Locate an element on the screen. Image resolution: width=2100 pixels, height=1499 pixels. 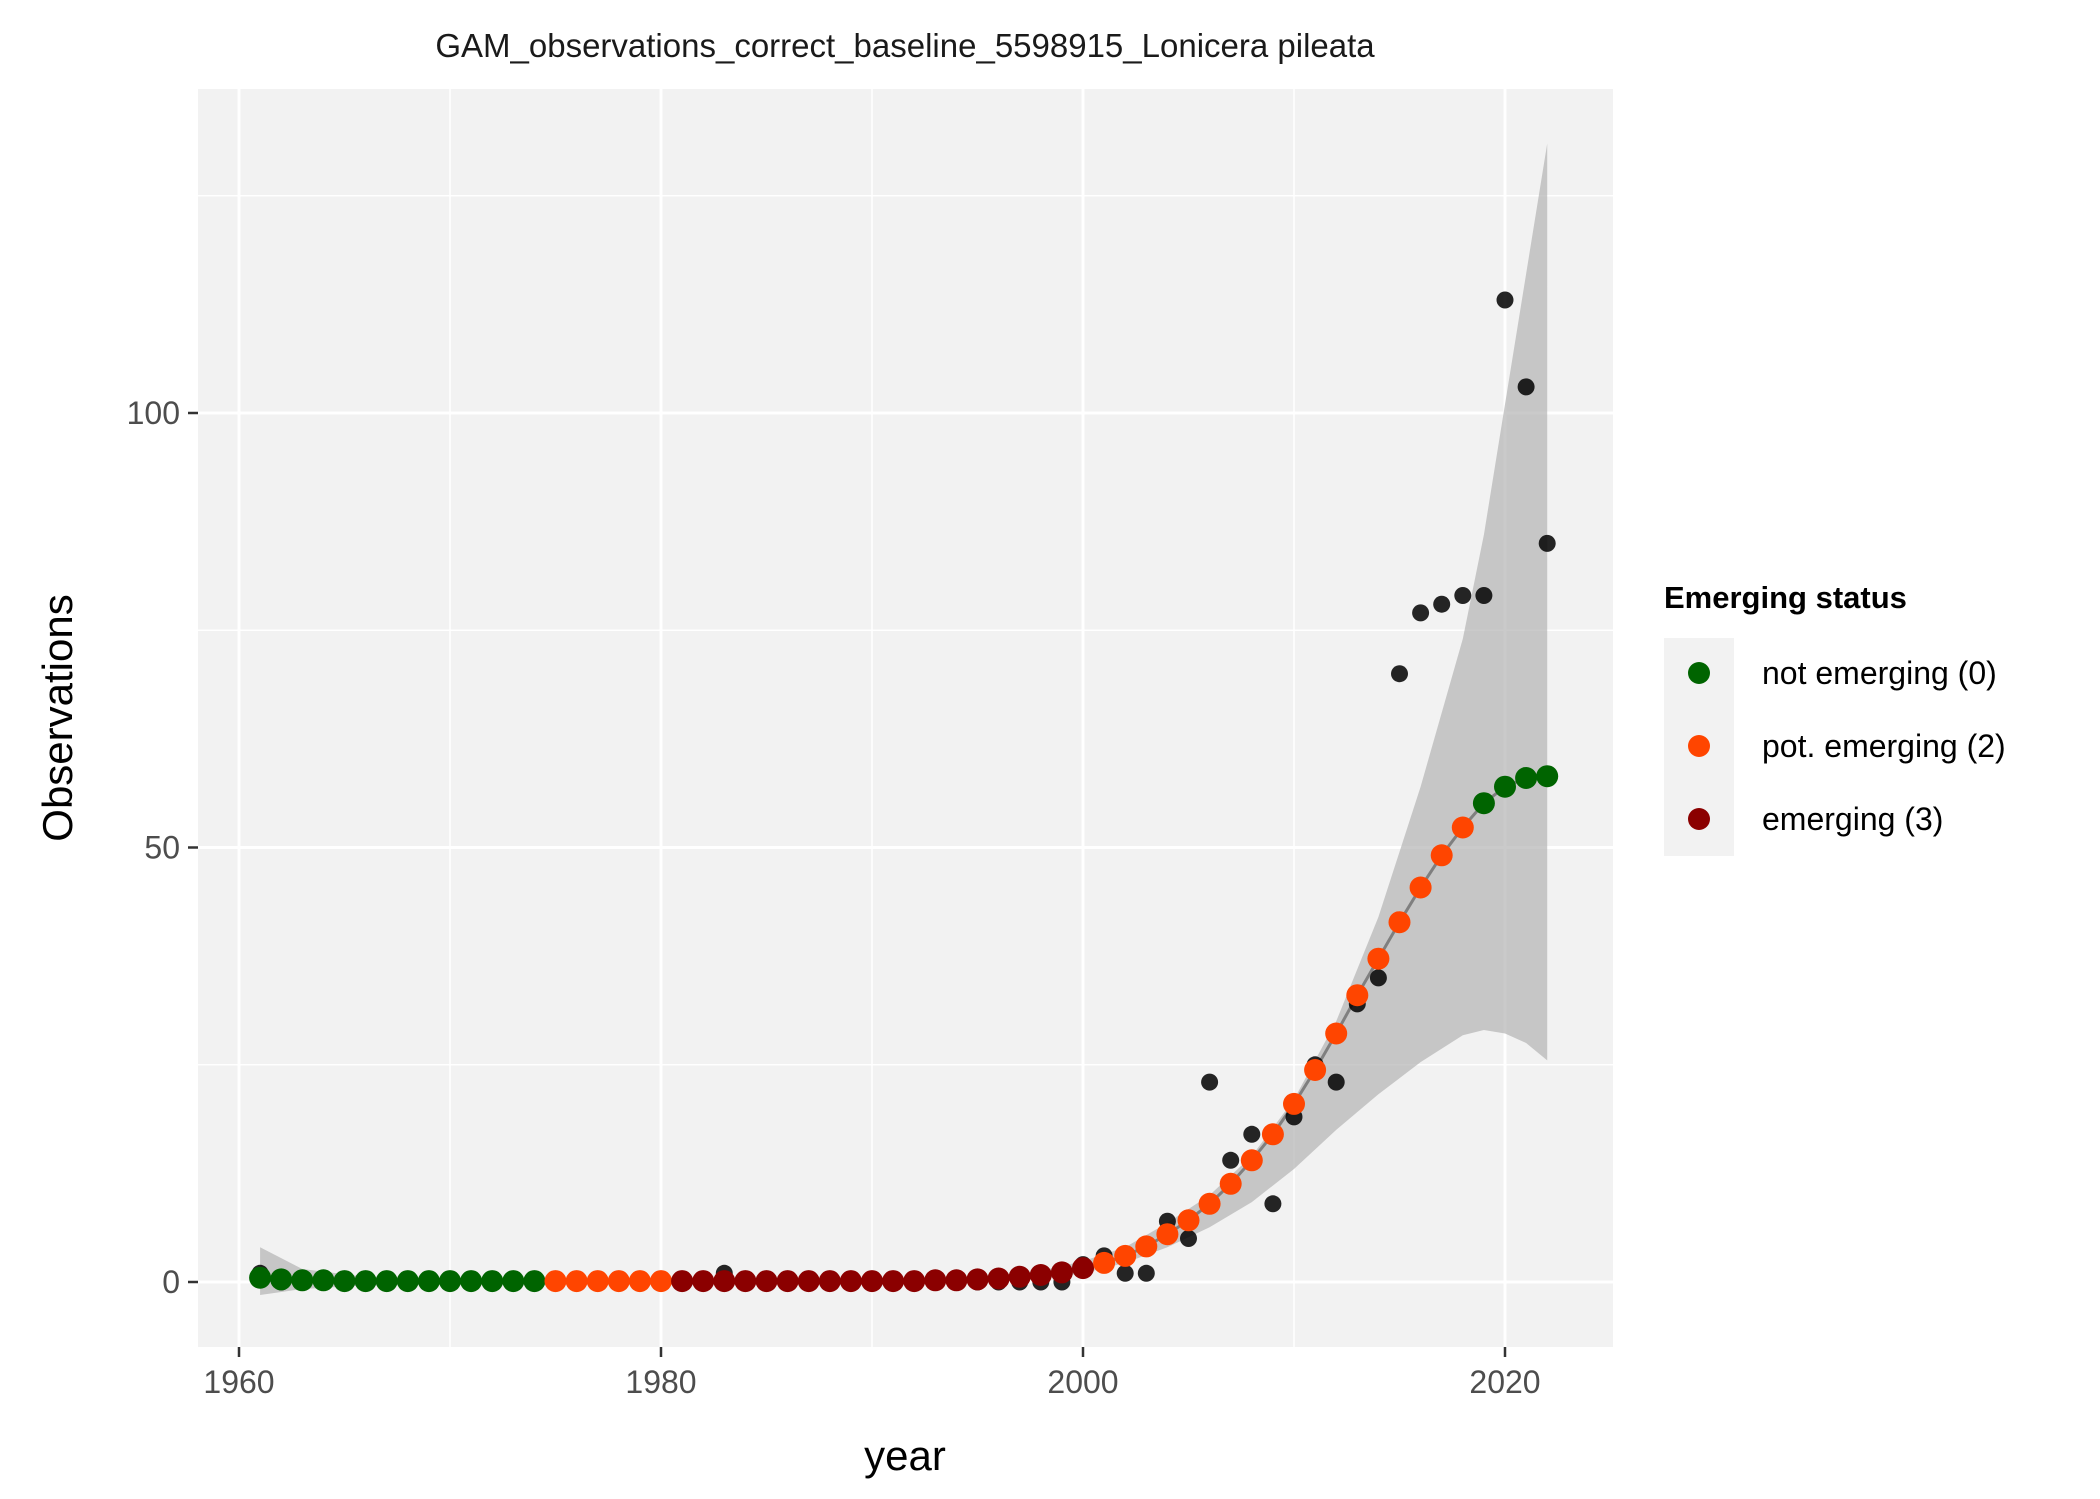
y-axis: 0 50 100 is located at coordinates (162, 847).